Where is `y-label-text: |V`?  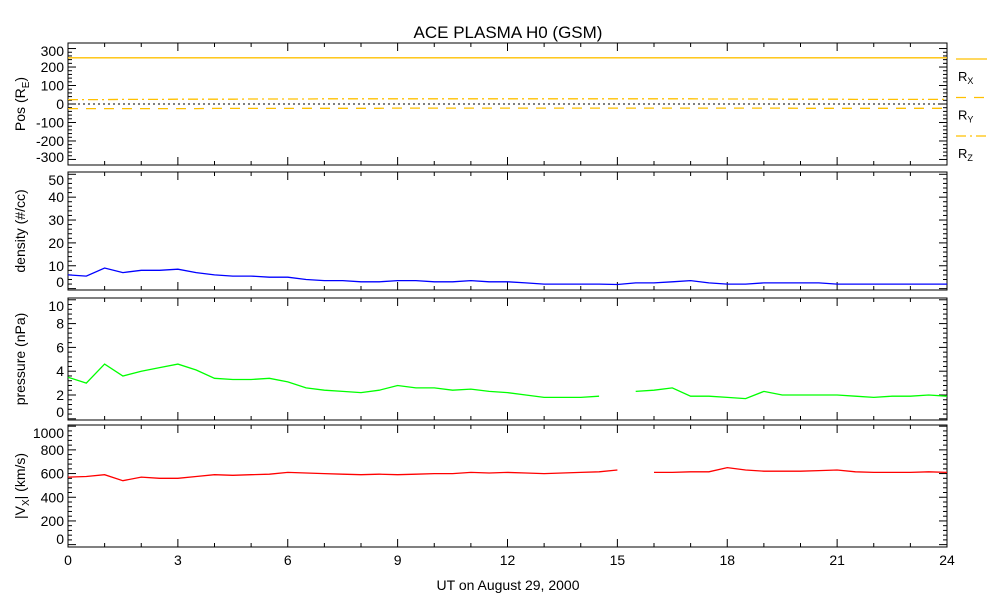 y-label-text: |V is located at coordinates (20, 512).